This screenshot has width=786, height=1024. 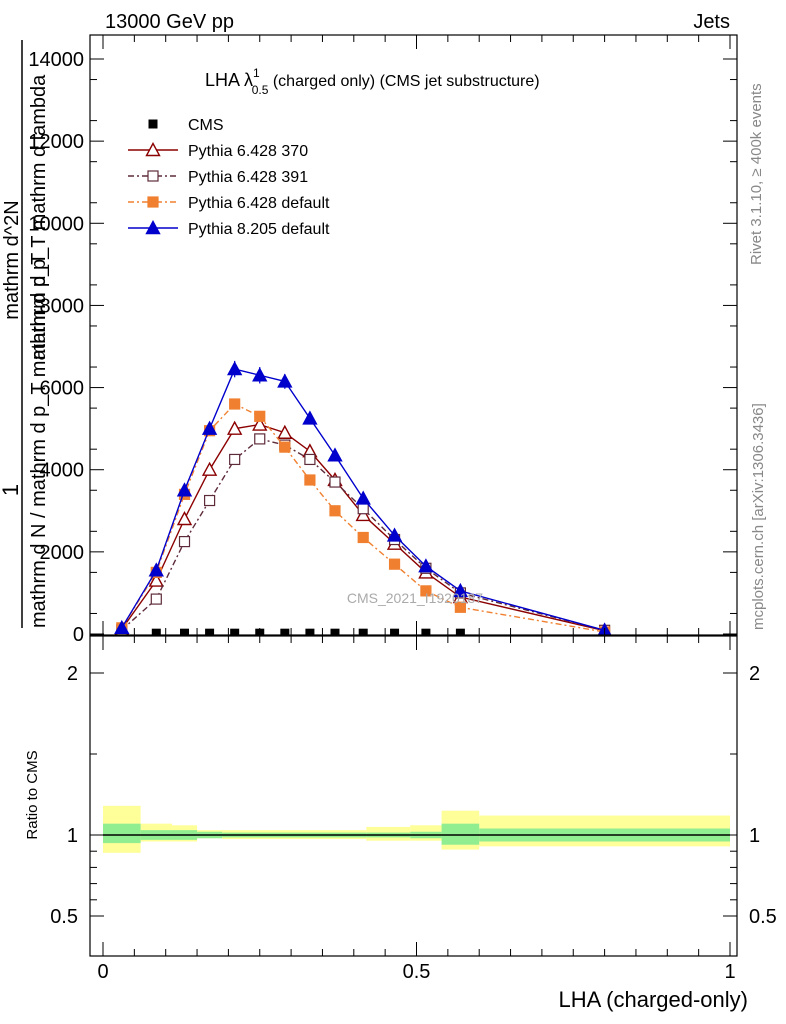 I want to click on main-ytick-label-0: 0, so click(x=78, y=635).